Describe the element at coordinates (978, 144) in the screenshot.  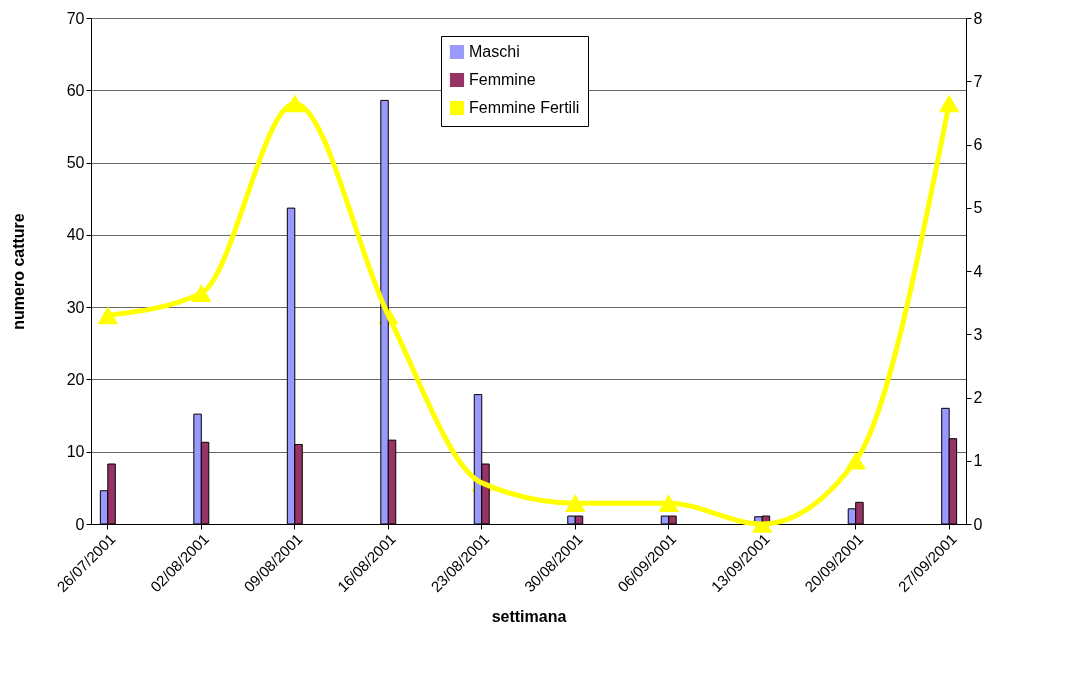
I see `y2-tick-label: 6` at that location.